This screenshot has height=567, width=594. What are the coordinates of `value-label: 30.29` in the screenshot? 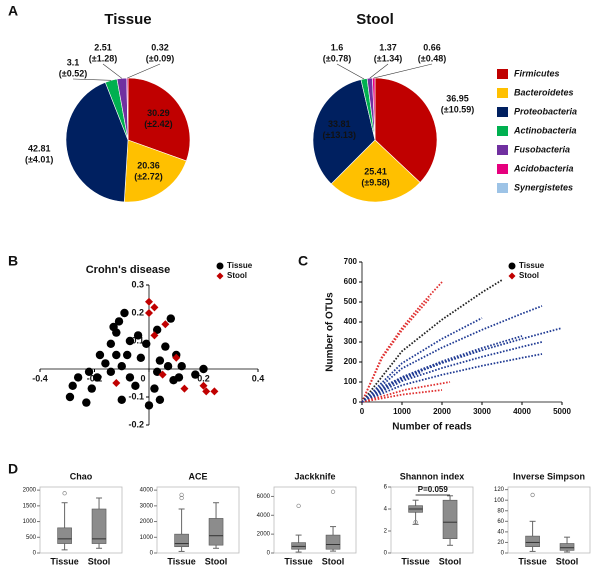 It's located at (158, 113).